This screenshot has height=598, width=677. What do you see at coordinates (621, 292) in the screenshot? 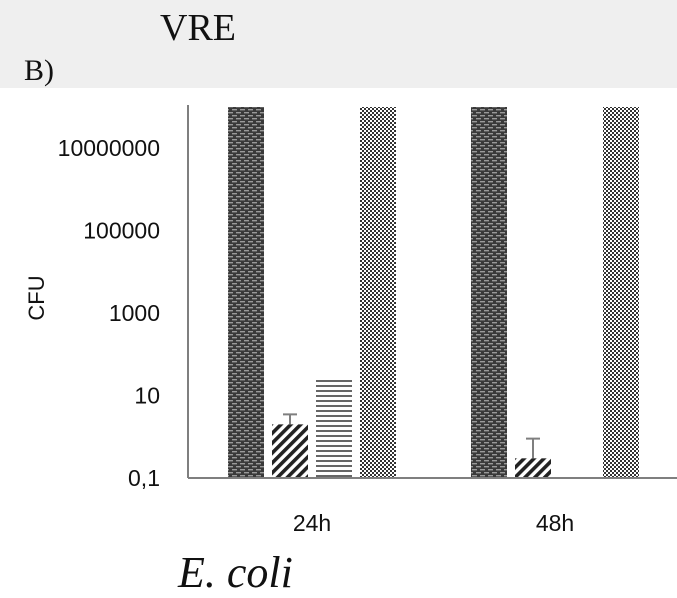
I see `bar-checker-48h` at bounding box center [621, 292].